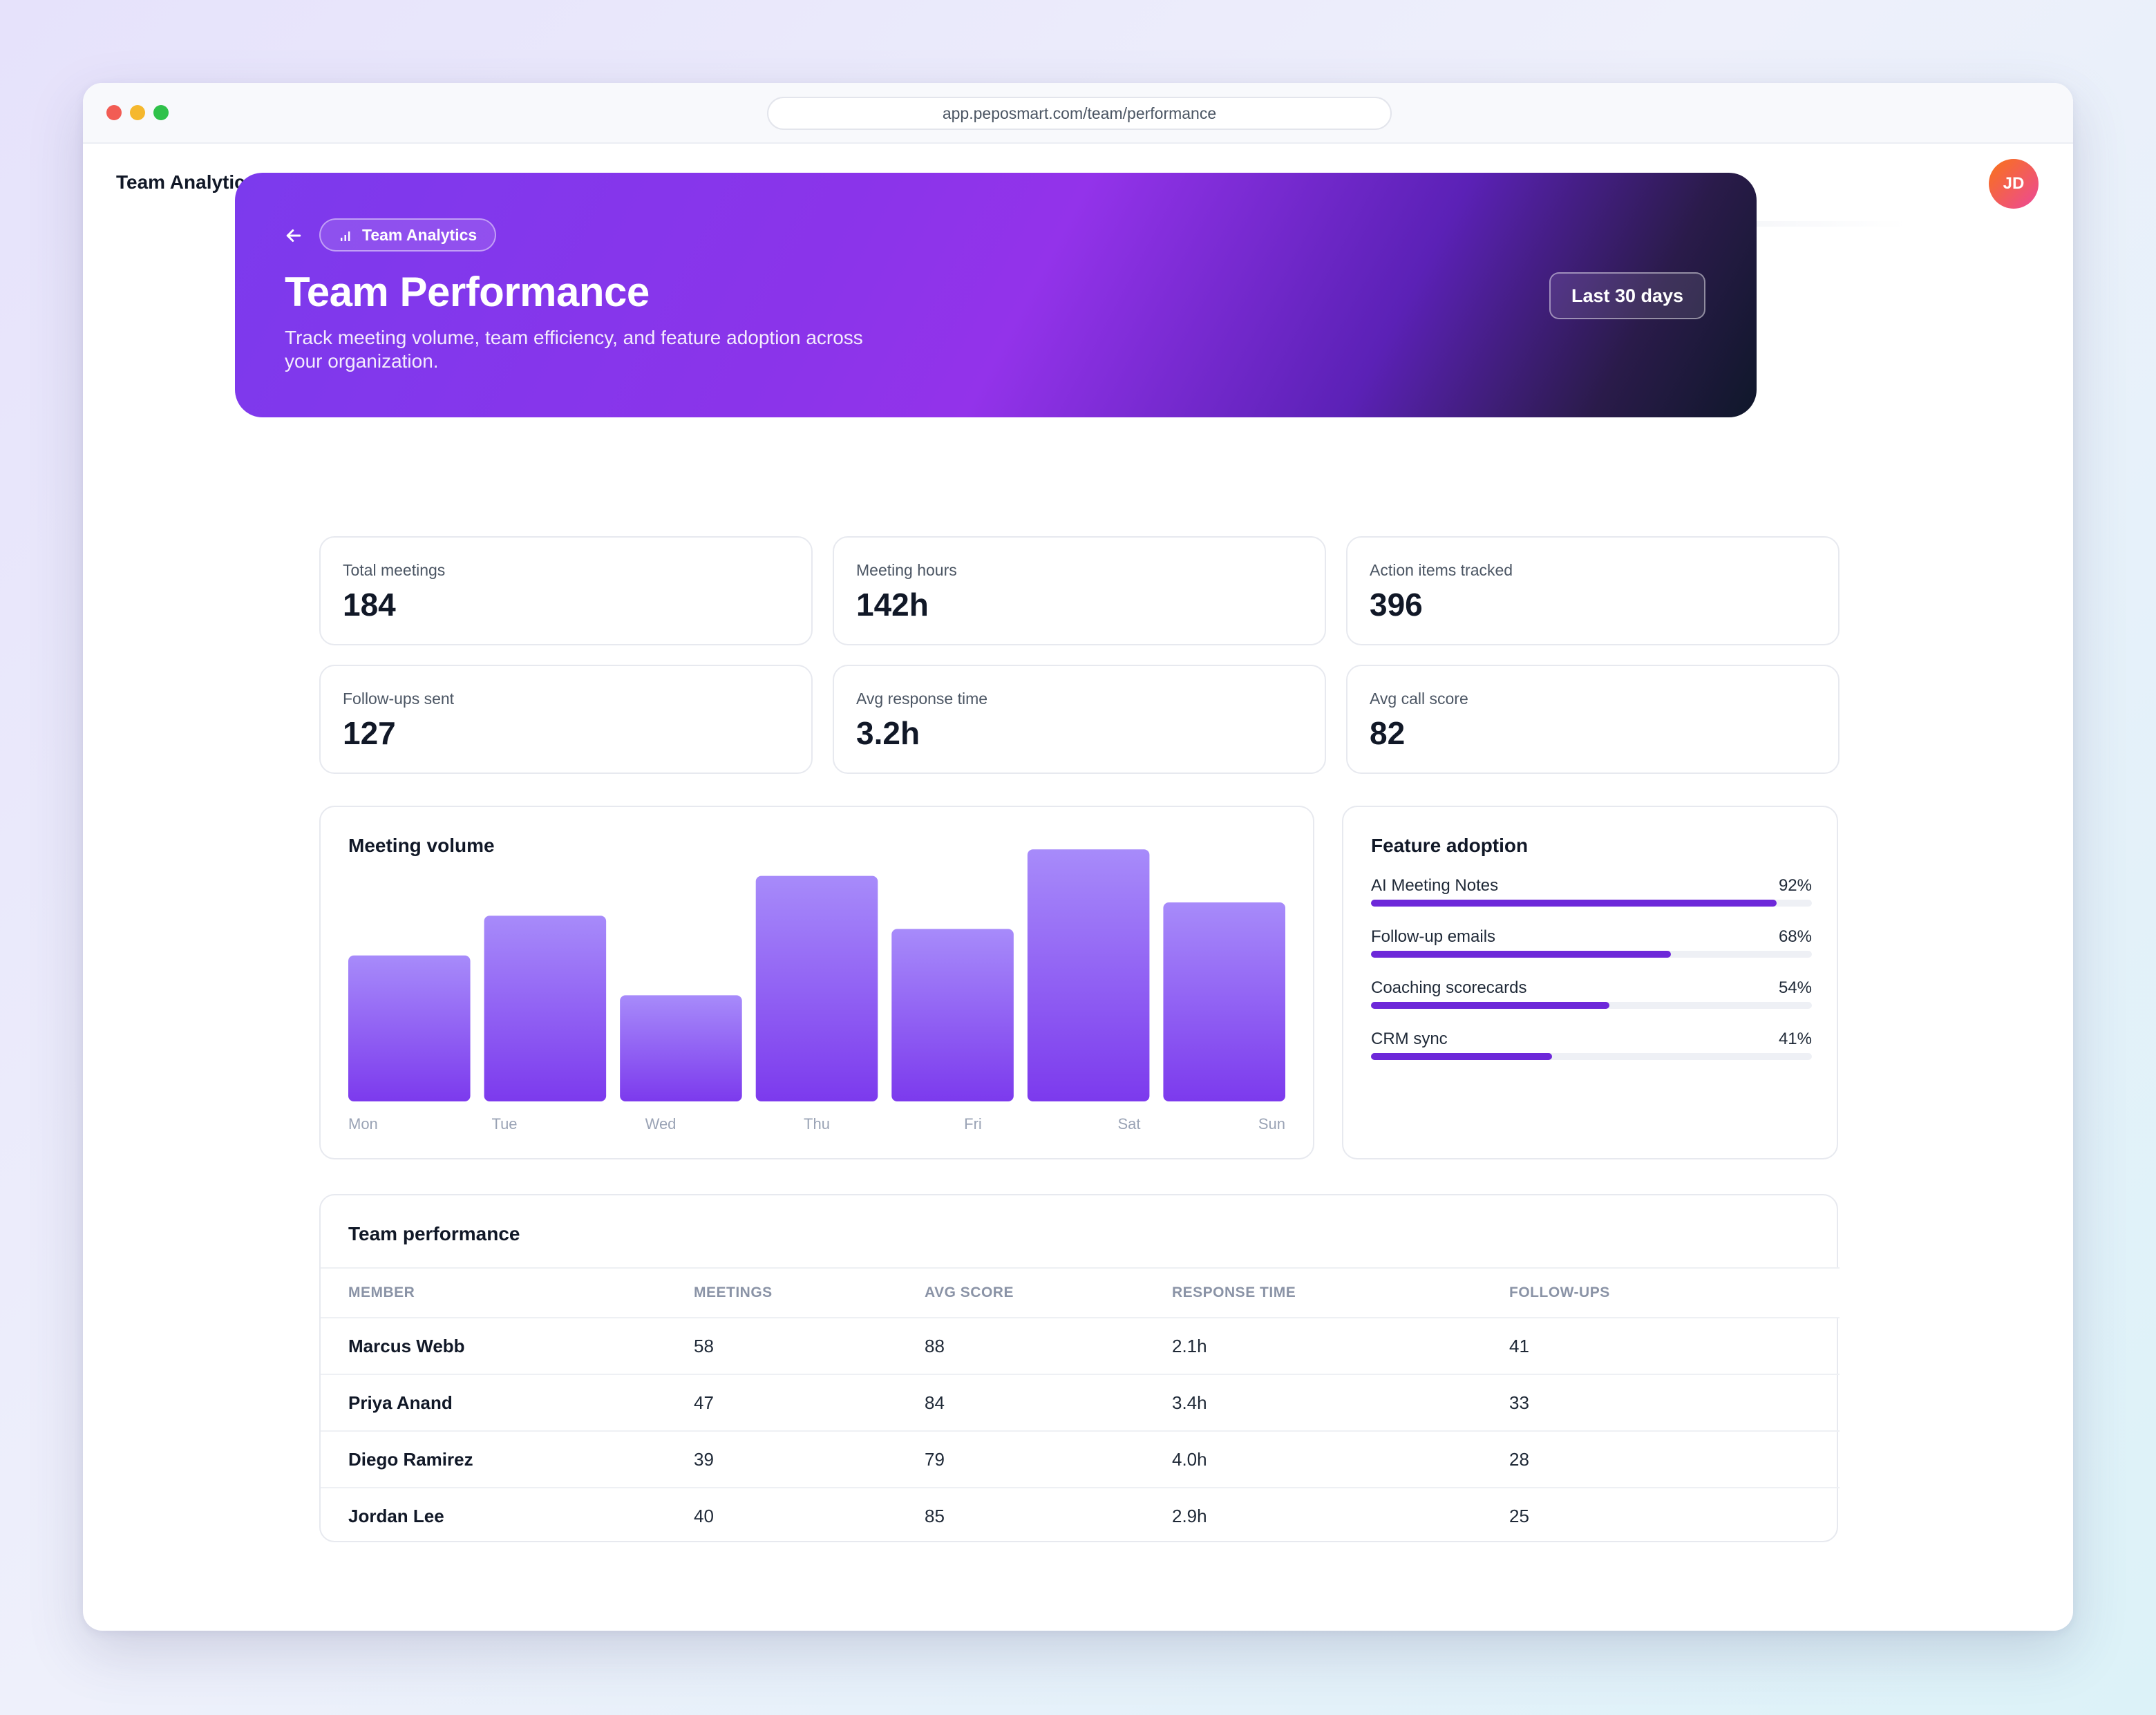 Image resolution: width=2156 pixels, height=1715 pixels. I want to click on breadcrumb-pill: Team Analytics, so click(408, 235).